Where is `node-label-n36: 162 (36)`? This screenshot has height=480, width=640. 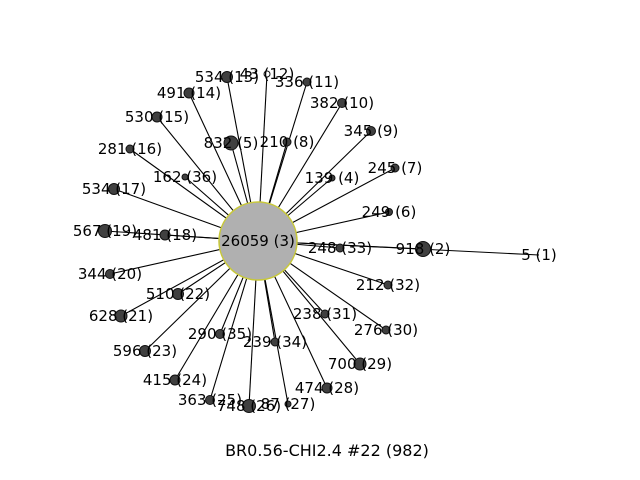 node-label-n36: 162 (36) is located at coordinates (185, 177).